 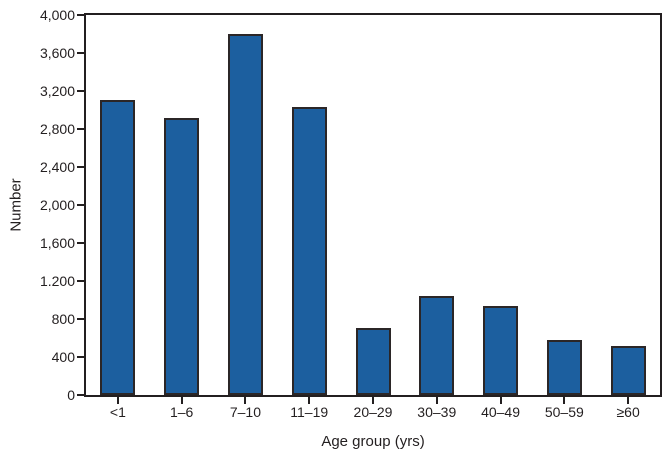 What do you see at coordinates (63, 319) in the screenshot?
I see `y-tick-label: 800` at bounding box center [63, 319].